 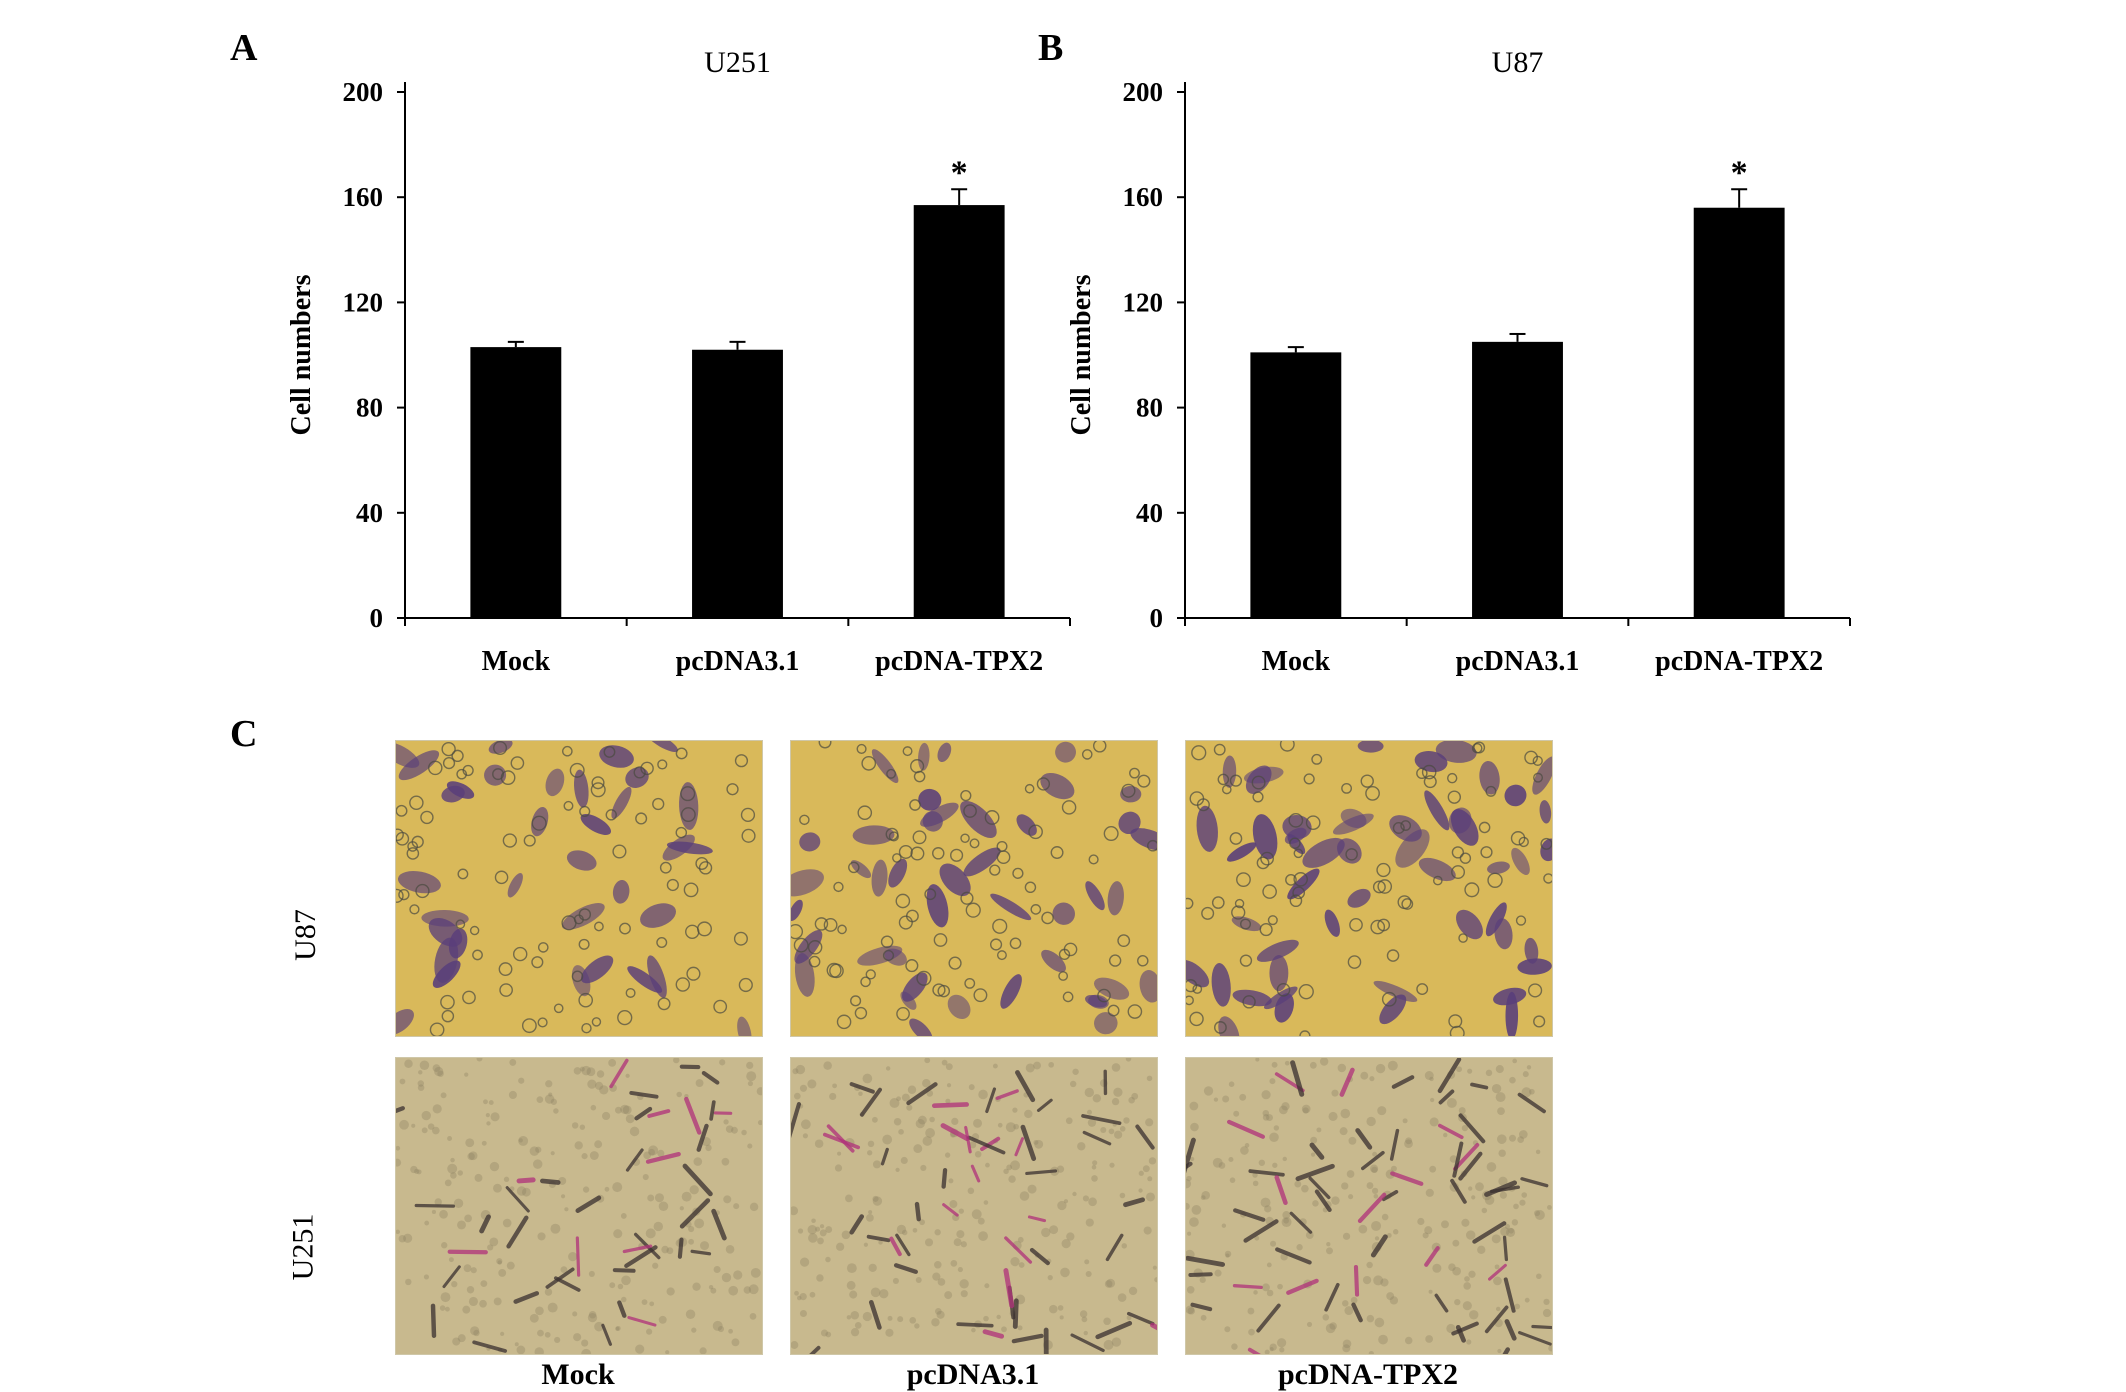 I want to click on x-tick-label: Mock, so click(x=1296, y=661).